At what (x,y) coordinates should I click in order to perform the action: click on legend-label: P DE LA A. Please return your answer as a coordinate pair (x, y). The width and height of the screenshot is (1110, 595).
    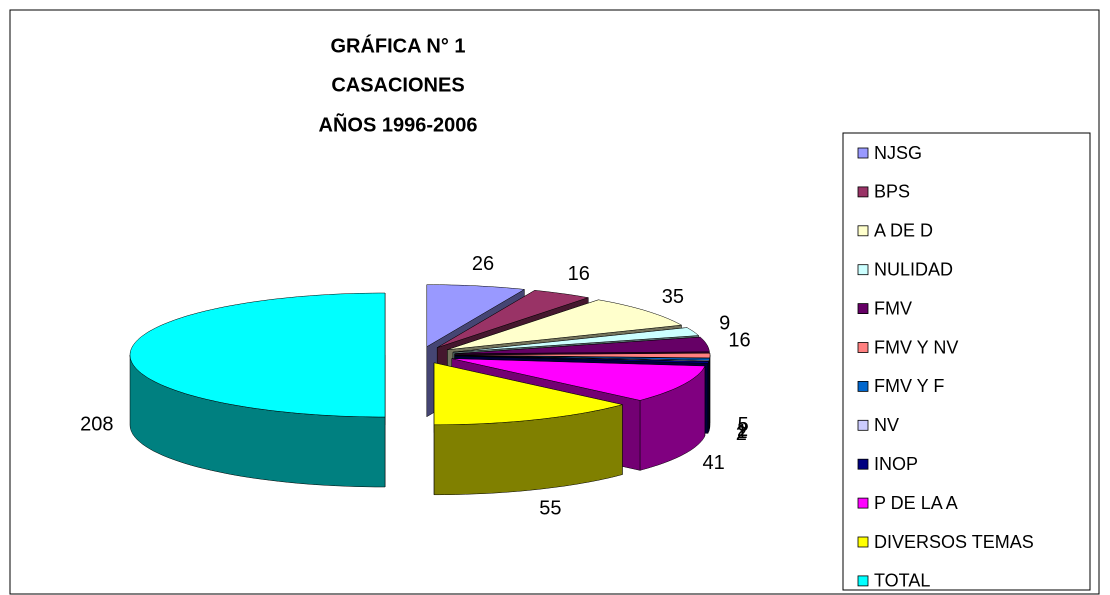
    Looking at the image, I should click on (916, 503).